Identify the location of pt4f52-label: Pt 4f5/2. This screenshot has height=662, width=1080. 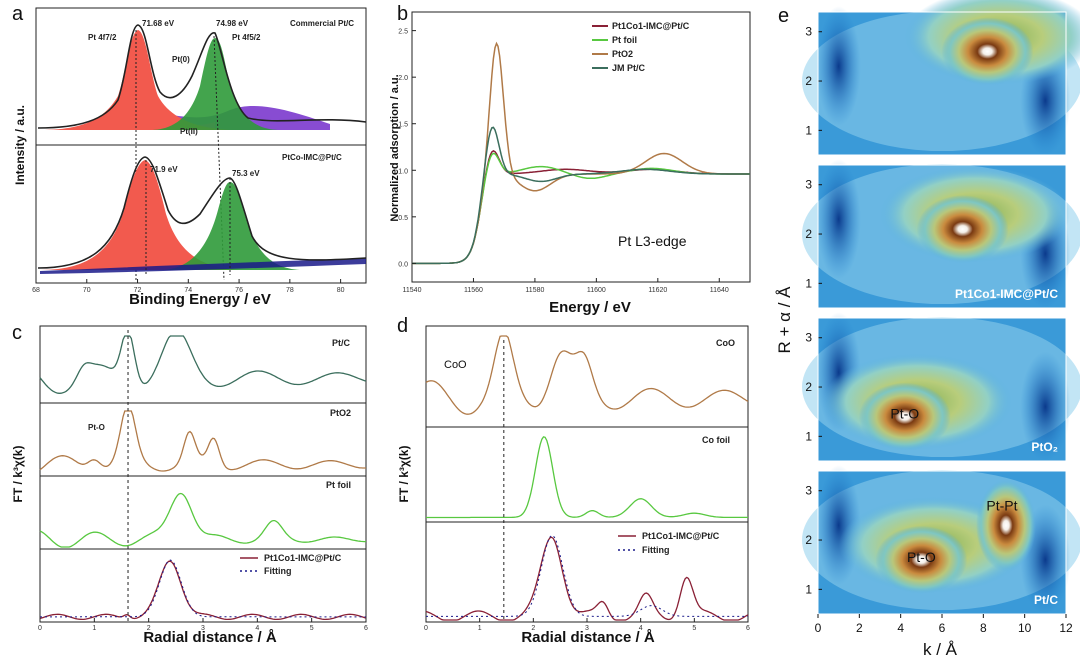
(246, 37).